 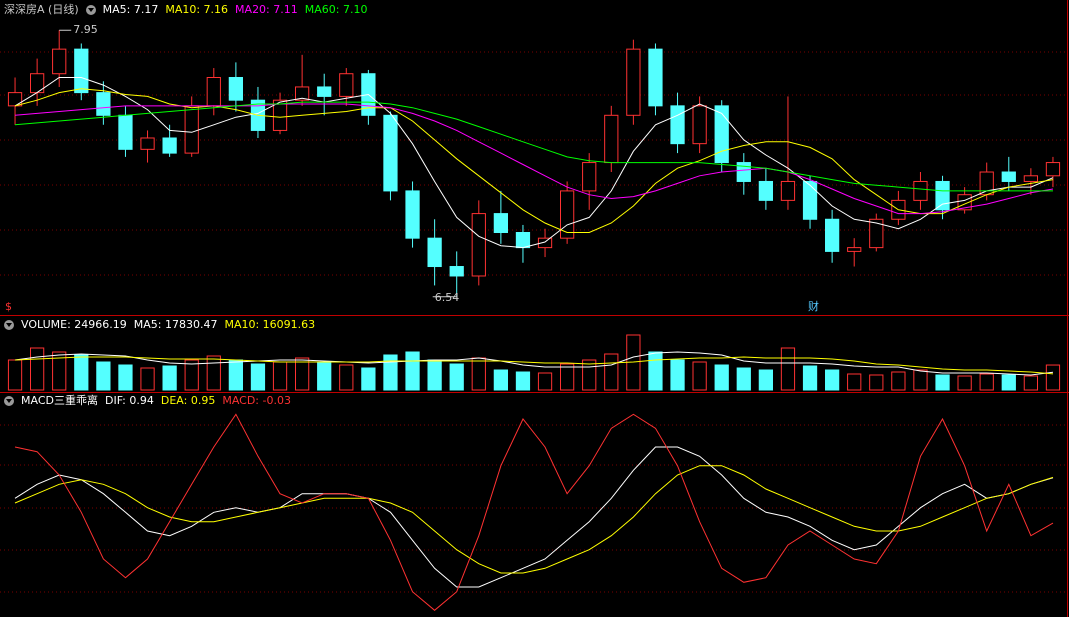 I want to click on legend-entry: MA20: 7.11, so click(x=266, y=9).